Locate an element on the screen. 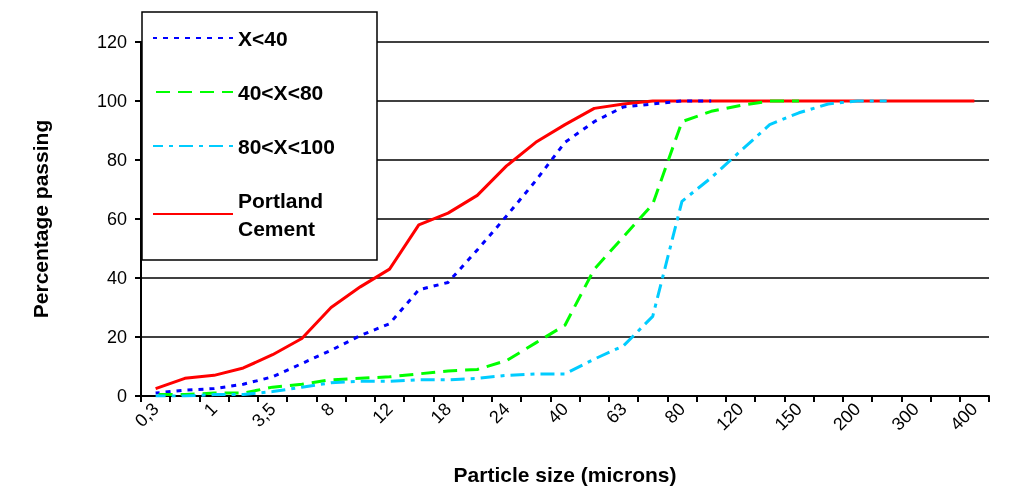 This screenshot has width=1018, height=492. x-tick-label: 120 is located at coordinates (730, 416).